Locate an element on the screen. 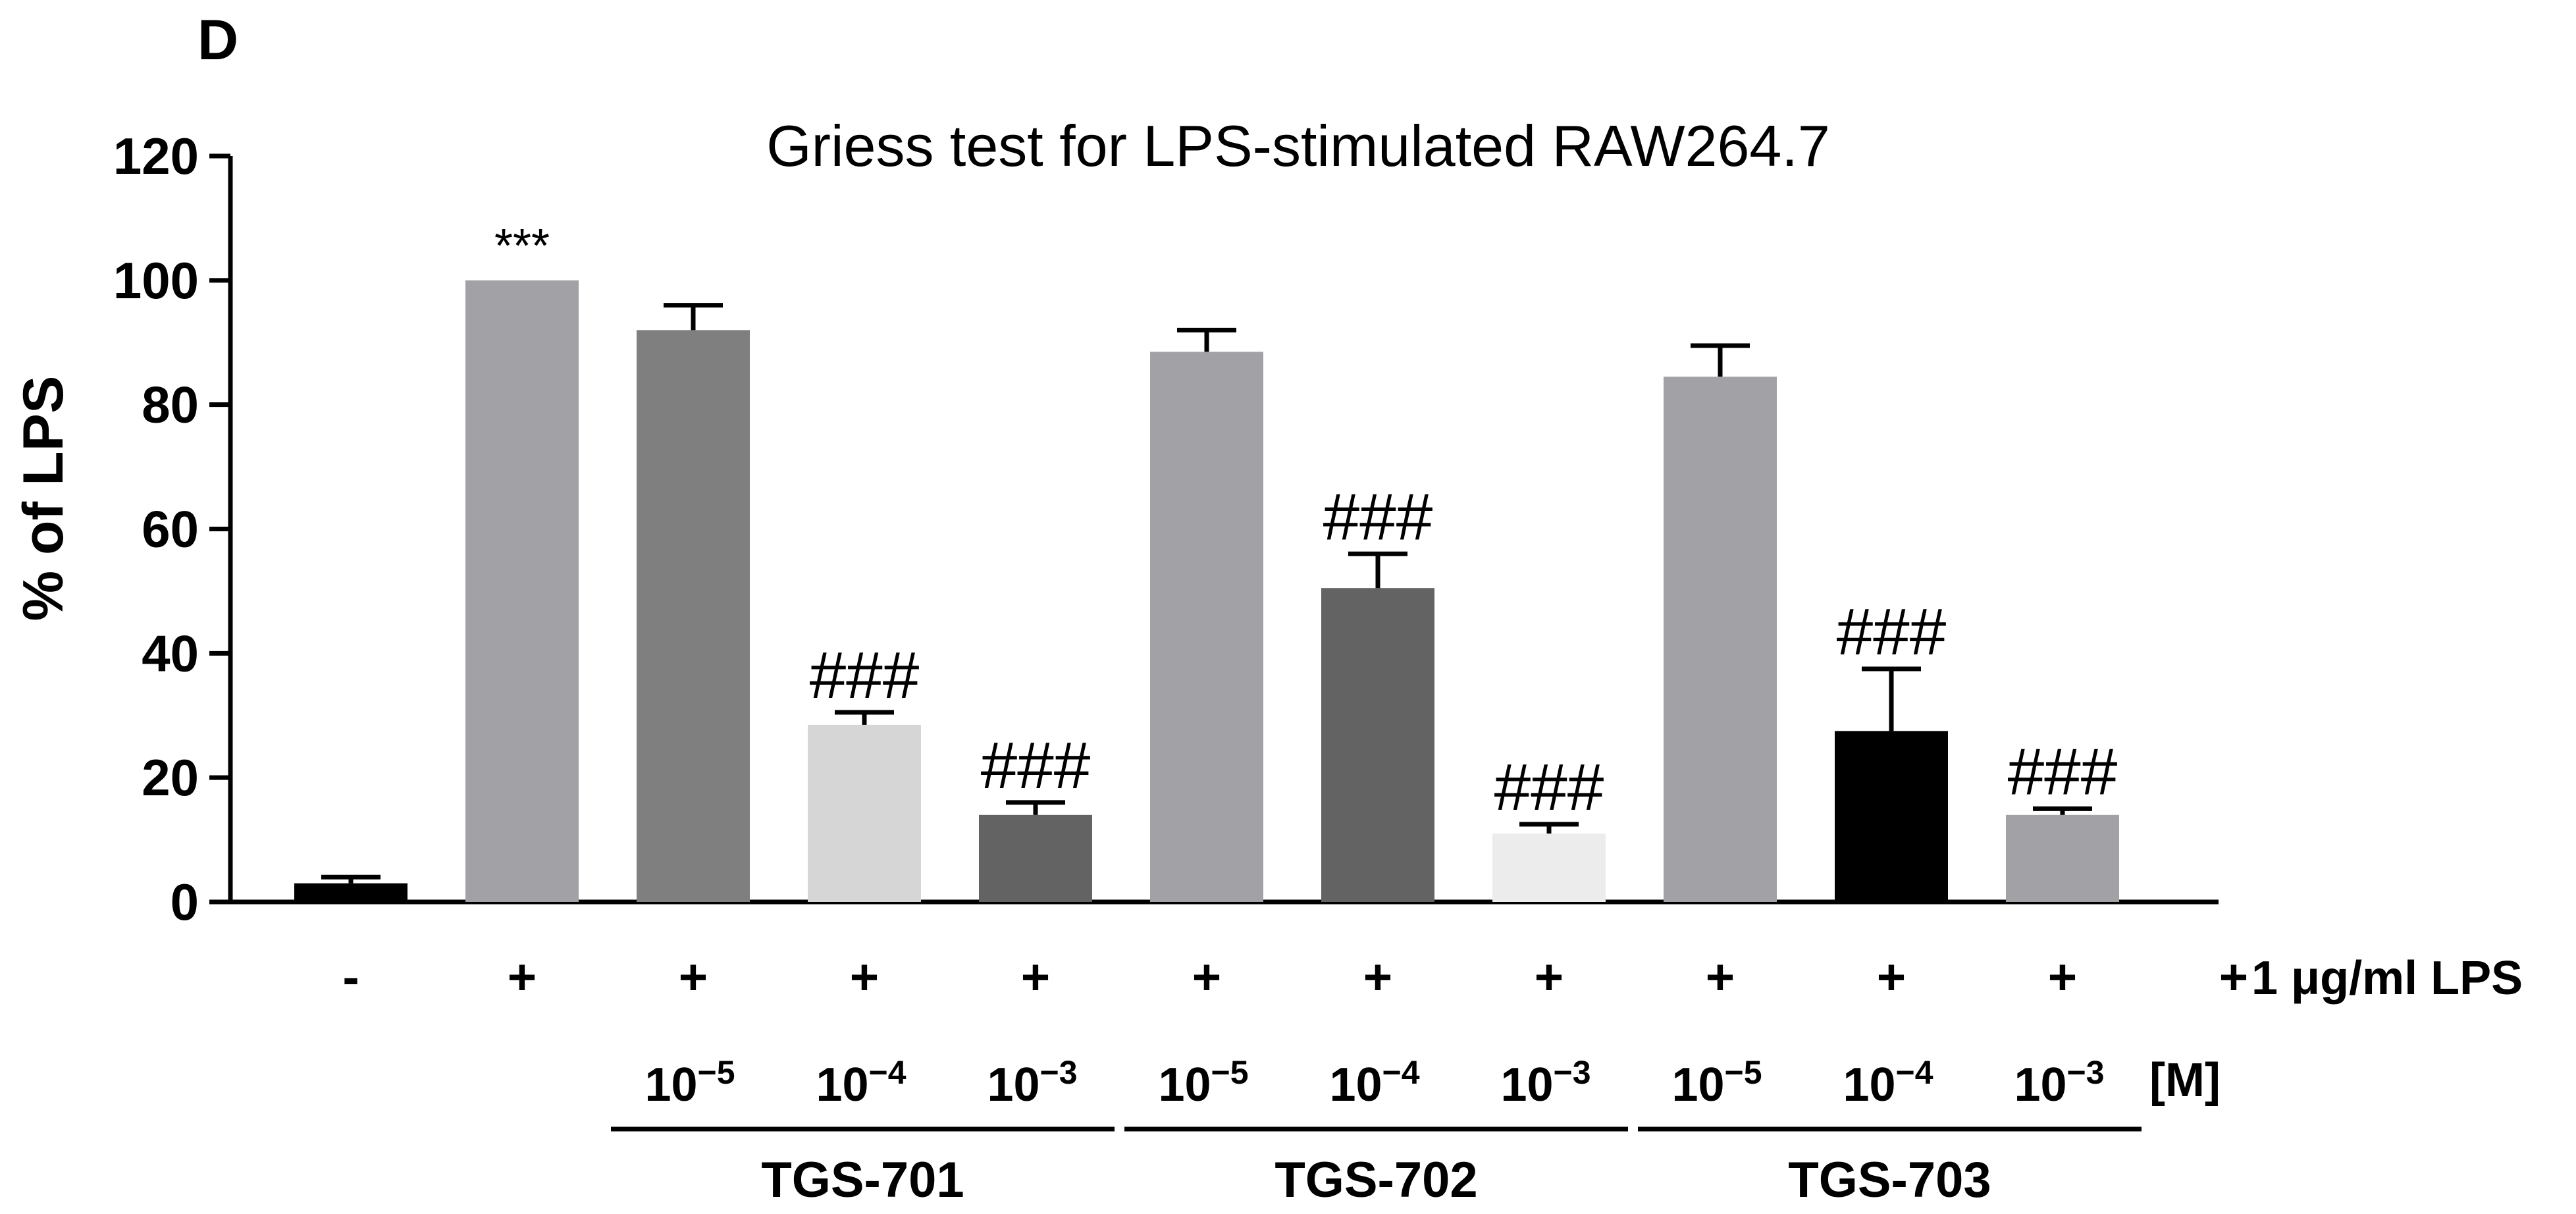  concentration-unit: [M] is located at coordinates (2185, 1080).